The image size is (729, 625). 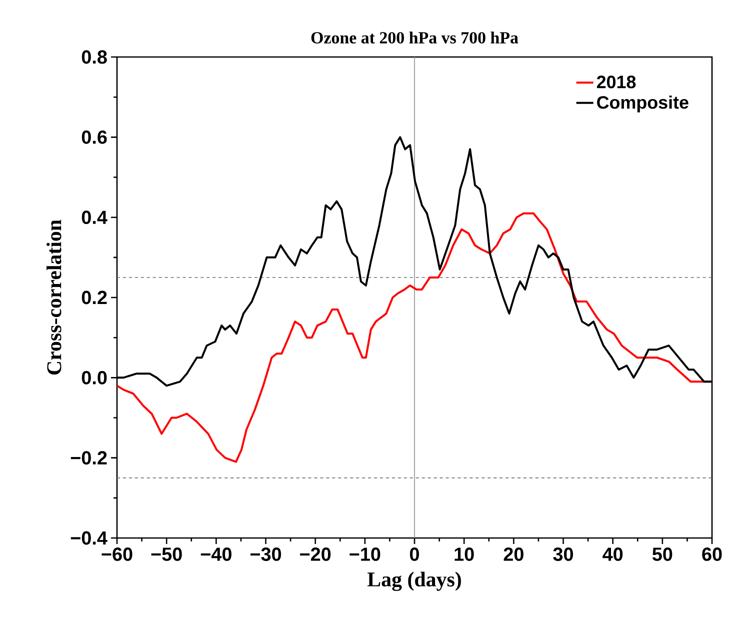 I want to click on x-tick-label: −20, so click(x=315, y=554).